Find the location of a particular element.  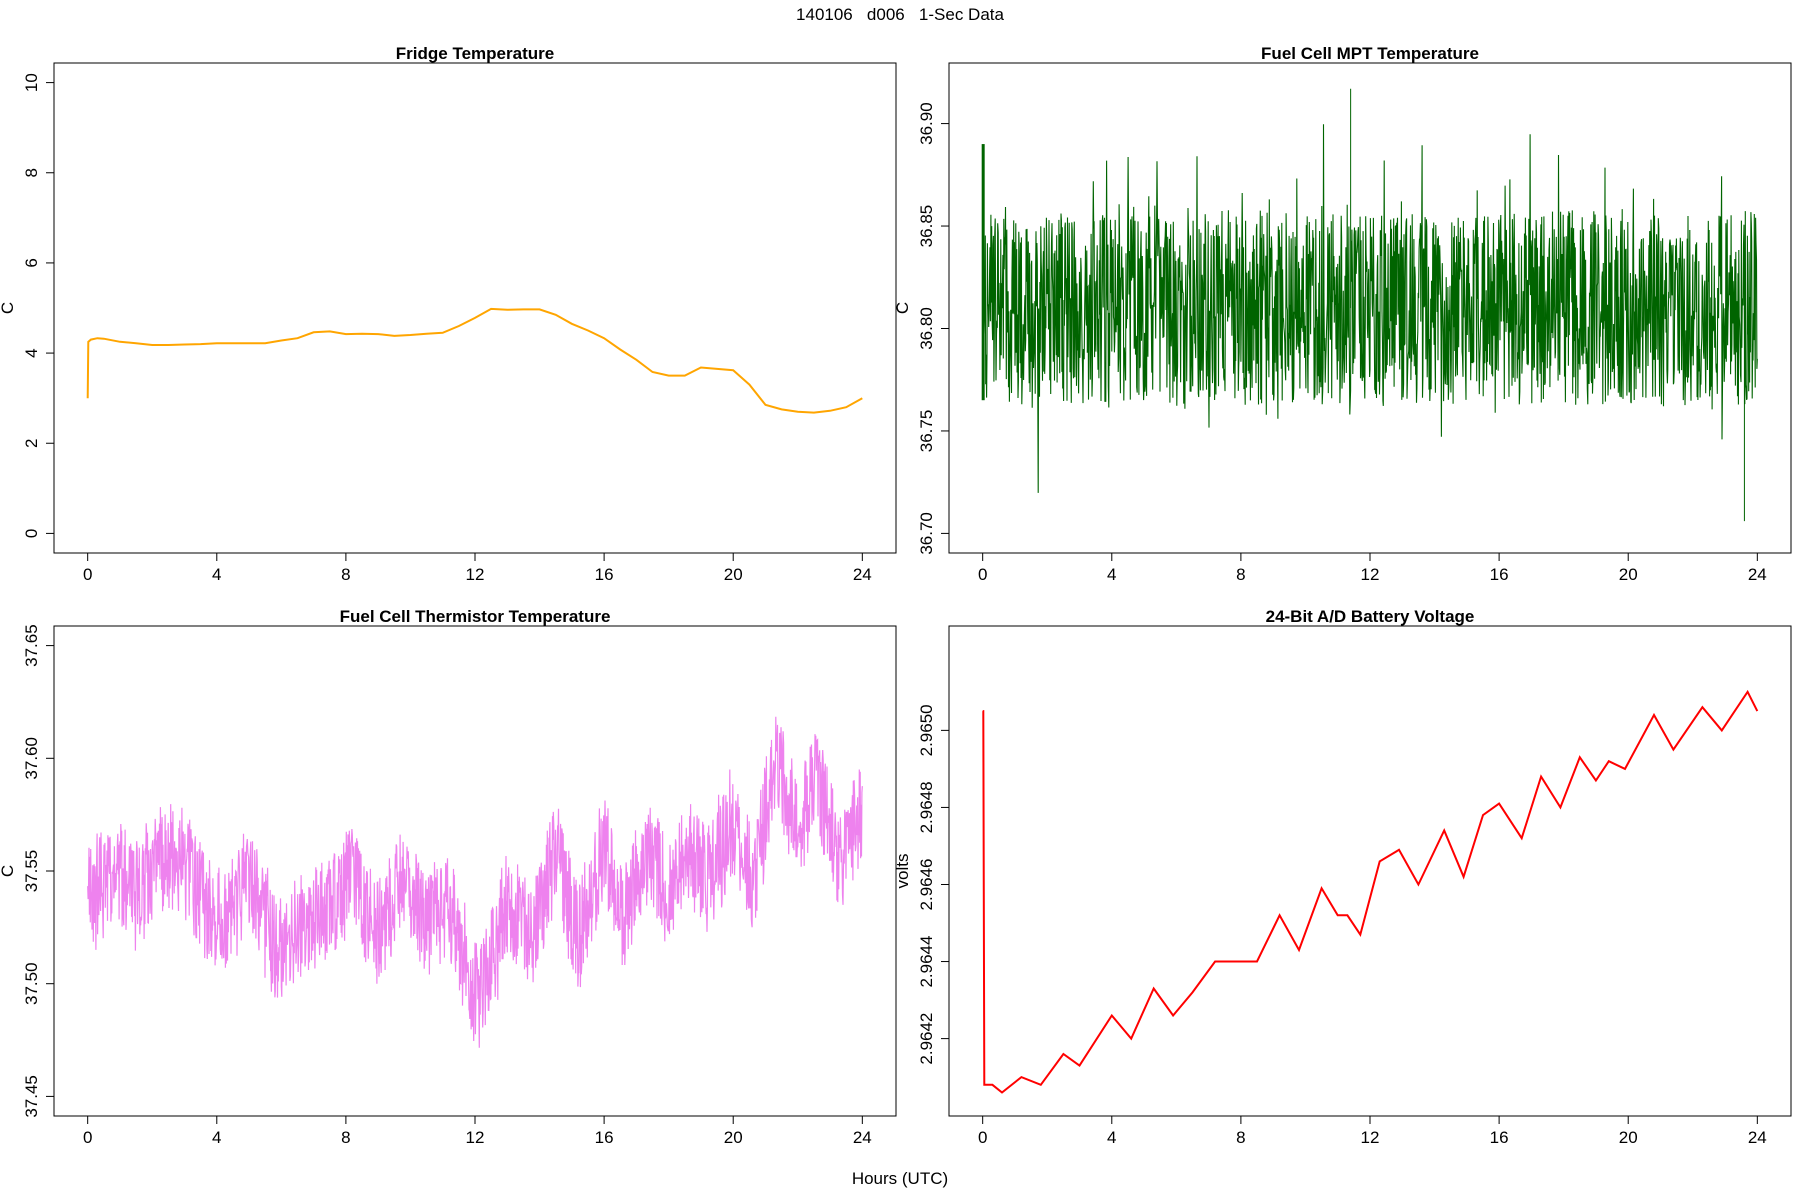

y-tick-label: 2.9644 is located at coordinates (926, 962).